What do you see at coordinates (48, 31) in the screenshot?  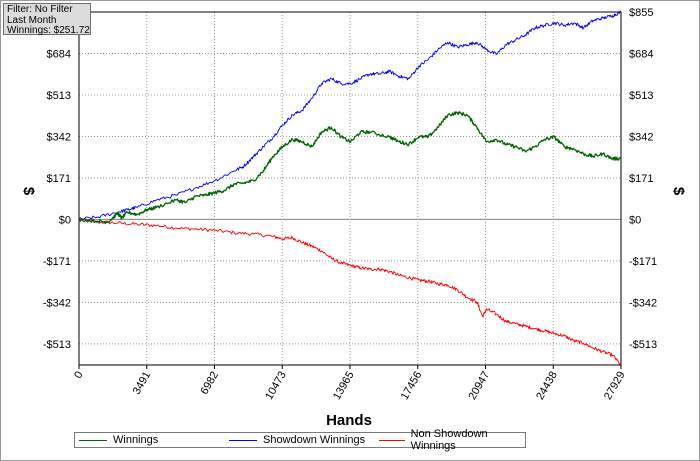 I see `winnings-total-label: Winnings: $251.72` at bounding box center [48, 31].